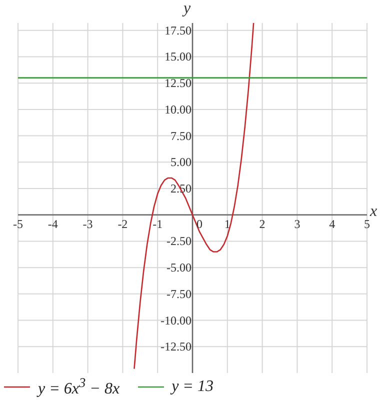 The image size is (384, 409). What do you see at coordinates (179, 293) in the screenshot?
I see `y-tick-label: -7.50` at bounding box center [179, 293].